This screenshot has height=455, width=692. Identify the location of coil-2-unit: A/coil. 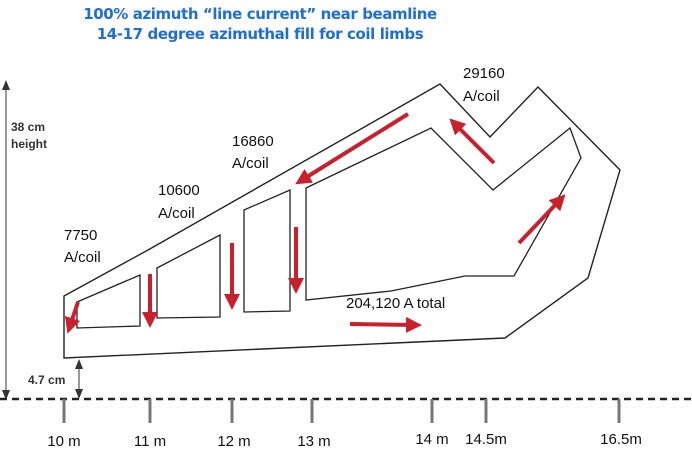
(176, 213).